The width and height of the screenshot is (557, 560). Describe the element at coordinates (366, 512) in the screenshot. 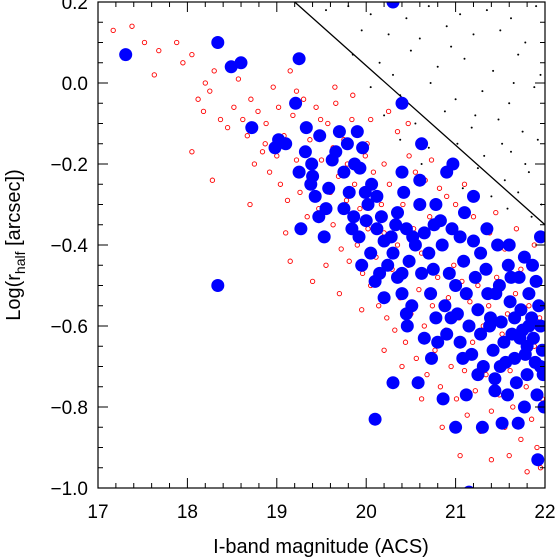

I see `x-tick-label: 20` at that location.